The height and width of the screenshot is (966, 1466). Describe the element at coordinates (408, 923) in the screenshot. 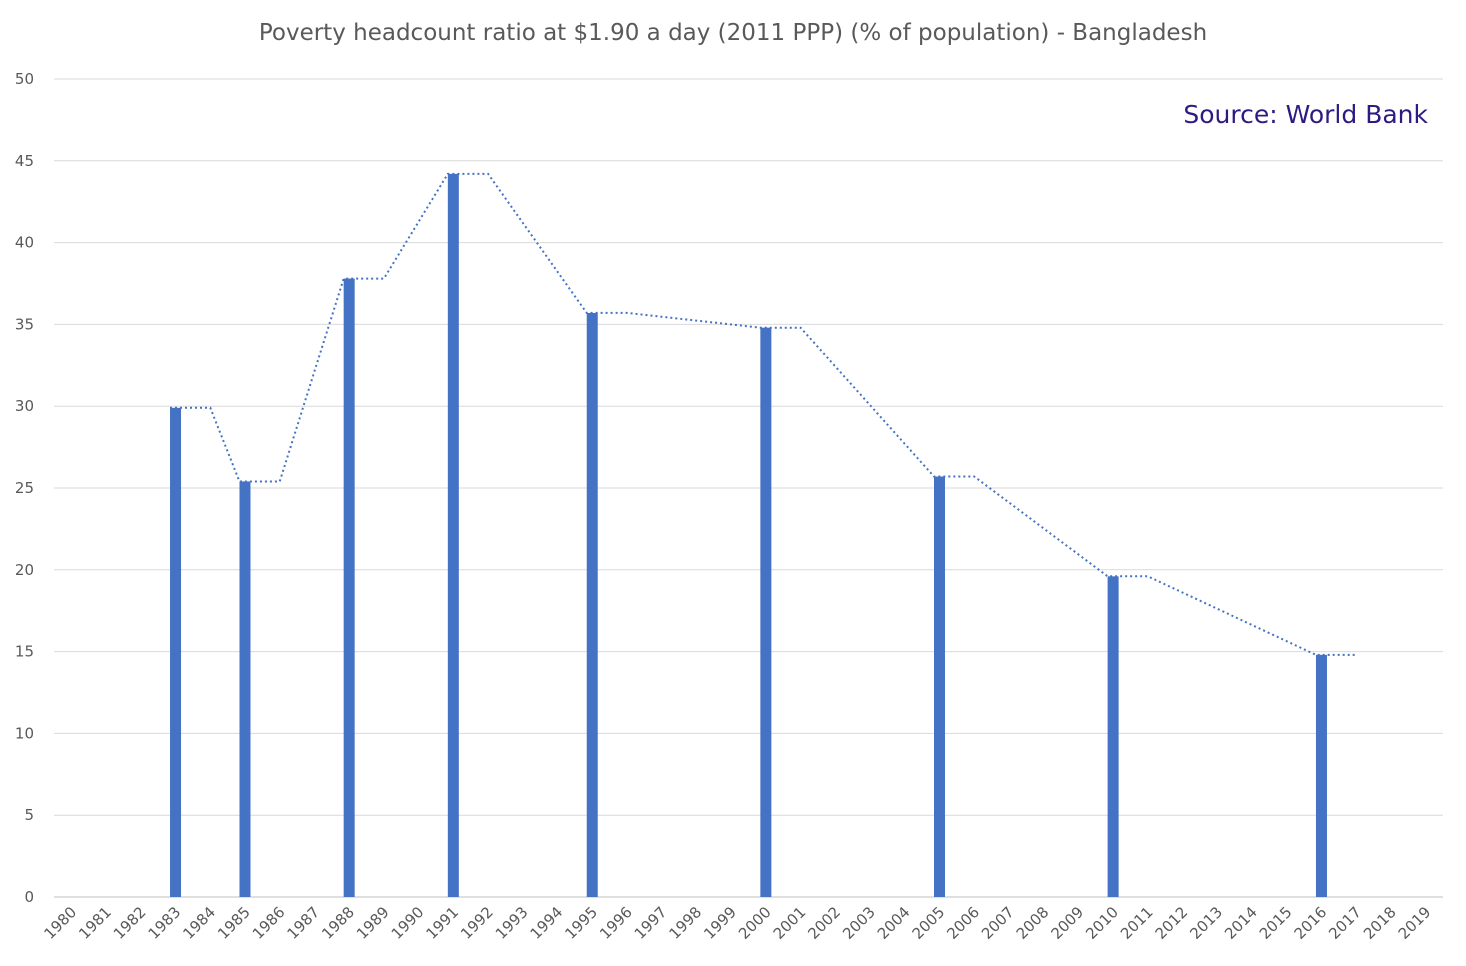

I see `x-tick-label: 1990` at that location.